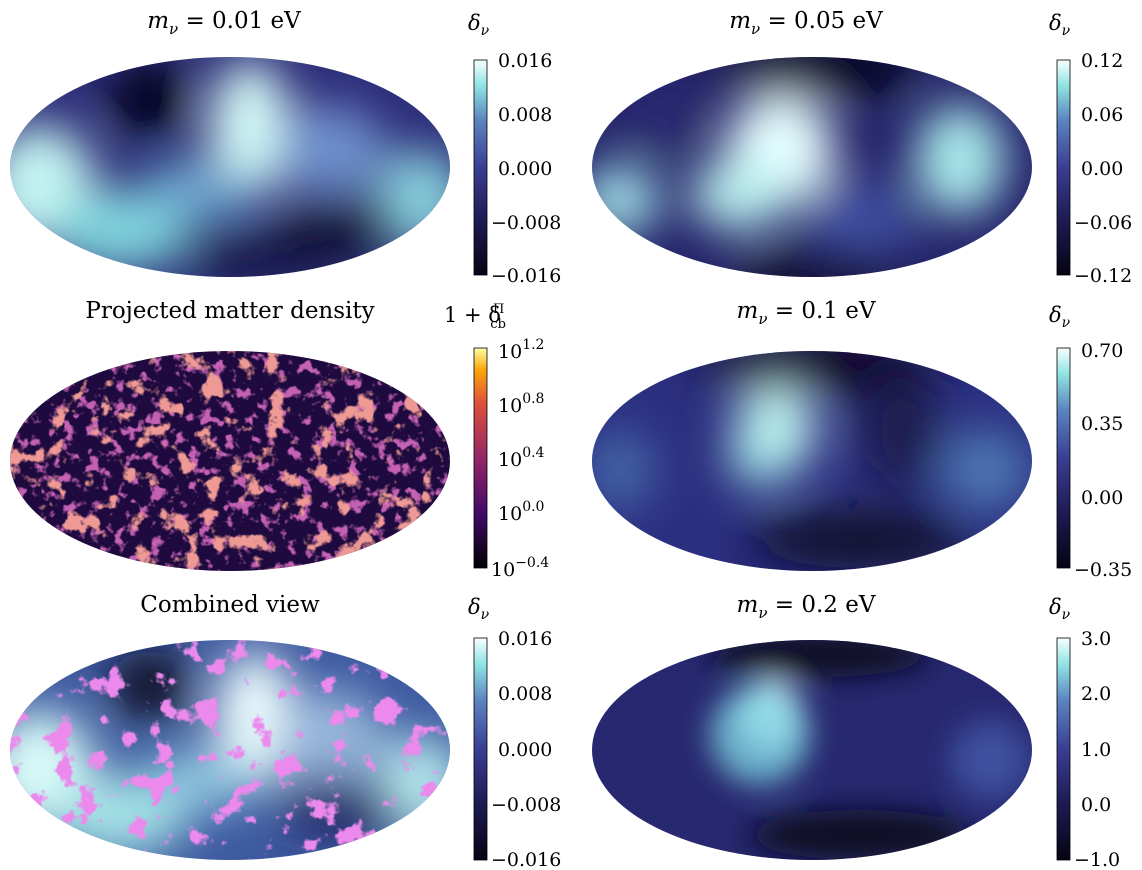 The image size is (1142, 870). I want to click on map-bottom-right, so click(812, 750).